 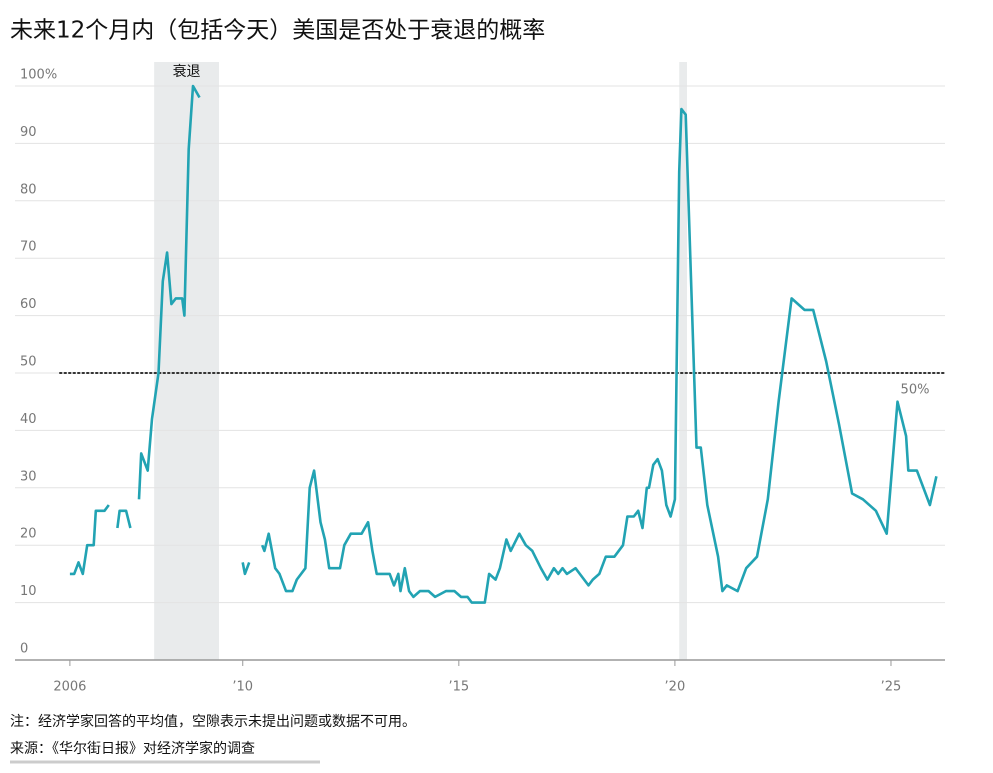 I want to click on footnote: 注：经济学家回答的平均值，空隙表示未提出问题或数据不可用。, so click(x=213, y=721).